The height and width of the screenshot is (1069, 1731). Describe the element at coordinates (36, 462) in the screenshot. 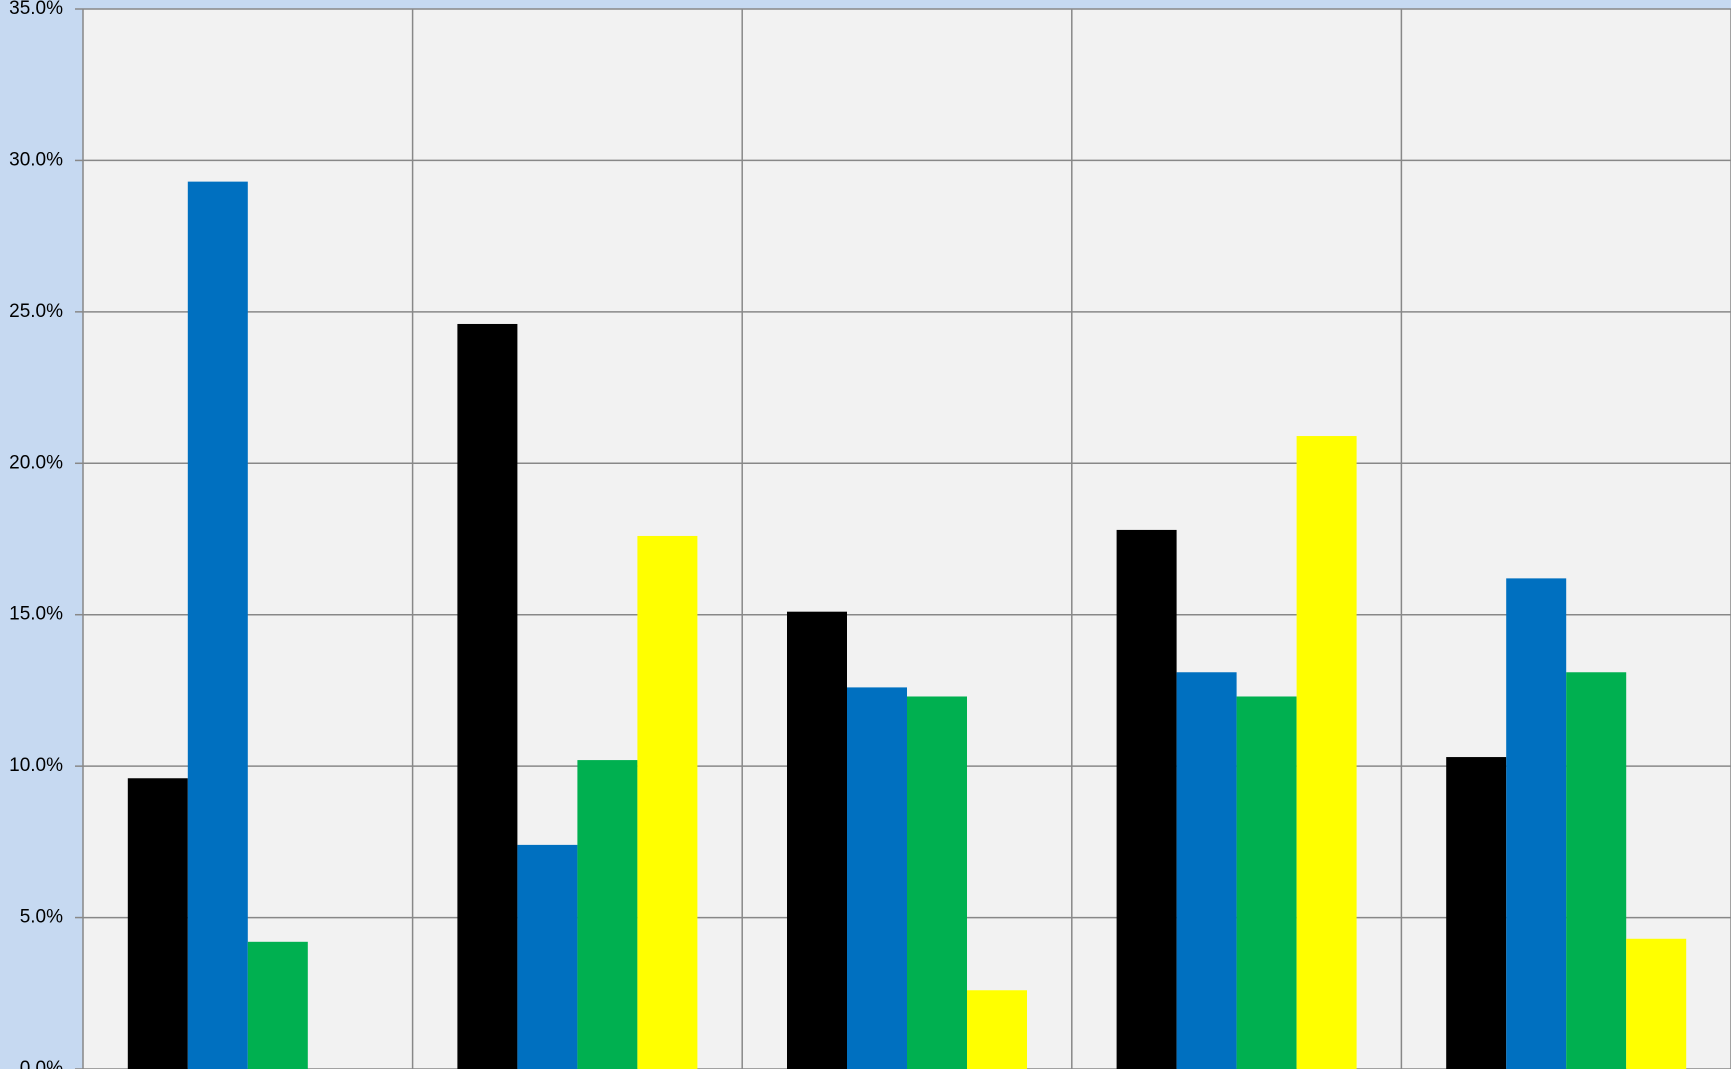

I see `y-tick-label: 20.0%` at that location.